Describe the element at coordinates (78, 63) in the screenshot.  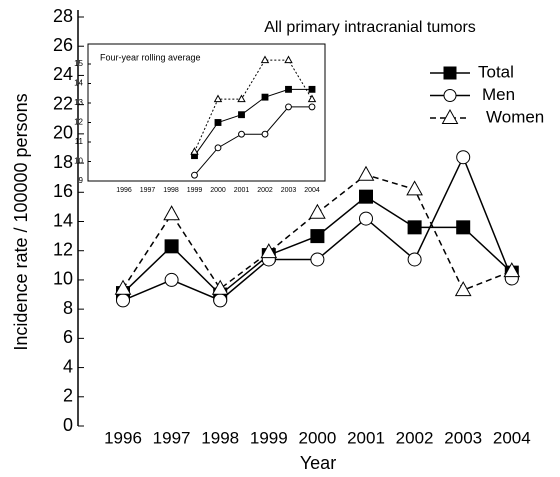
I see `y-tick-label: 15` at that location.